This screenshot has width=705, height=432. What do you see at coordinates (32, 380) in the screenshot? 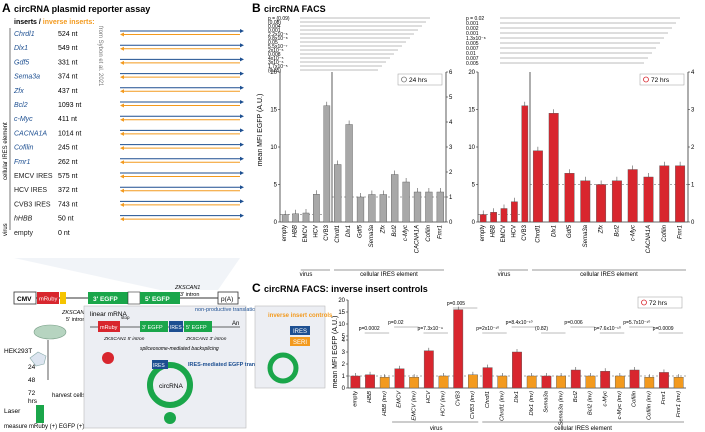
I see `time-48: 48` at bounding box center [32, 380].